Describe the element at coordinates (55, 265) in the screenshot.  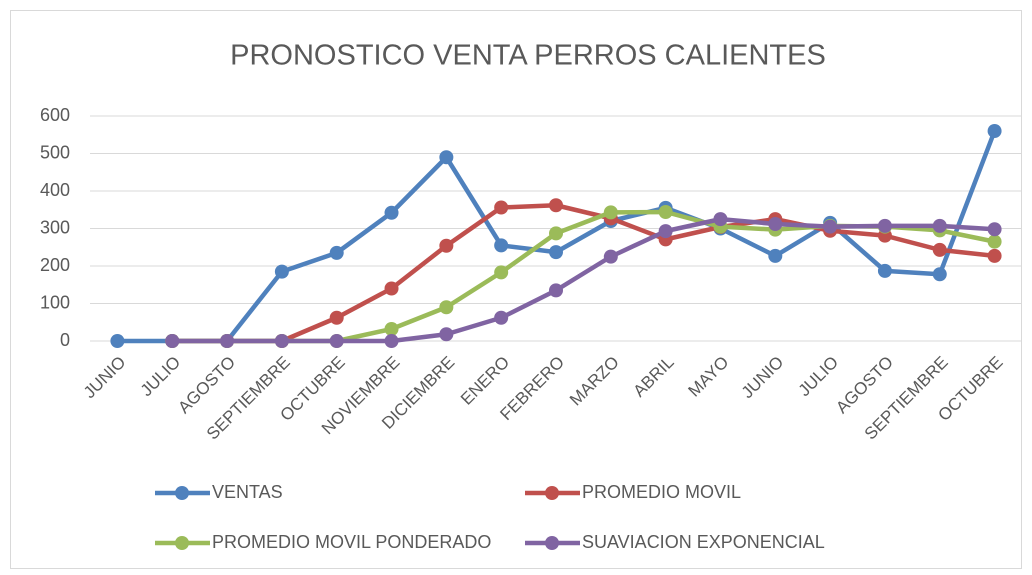
I see `y-tick-label: 200` at that location.